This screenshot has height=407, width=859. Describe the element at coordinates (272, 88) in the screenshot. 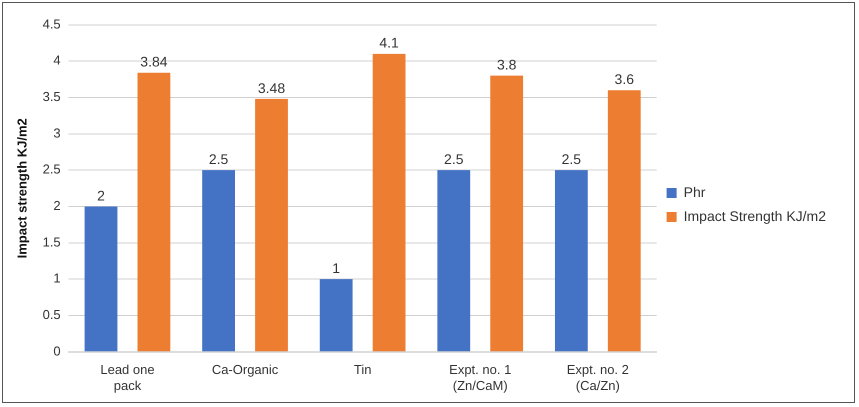

I see `data-label: 3.48` at that location.